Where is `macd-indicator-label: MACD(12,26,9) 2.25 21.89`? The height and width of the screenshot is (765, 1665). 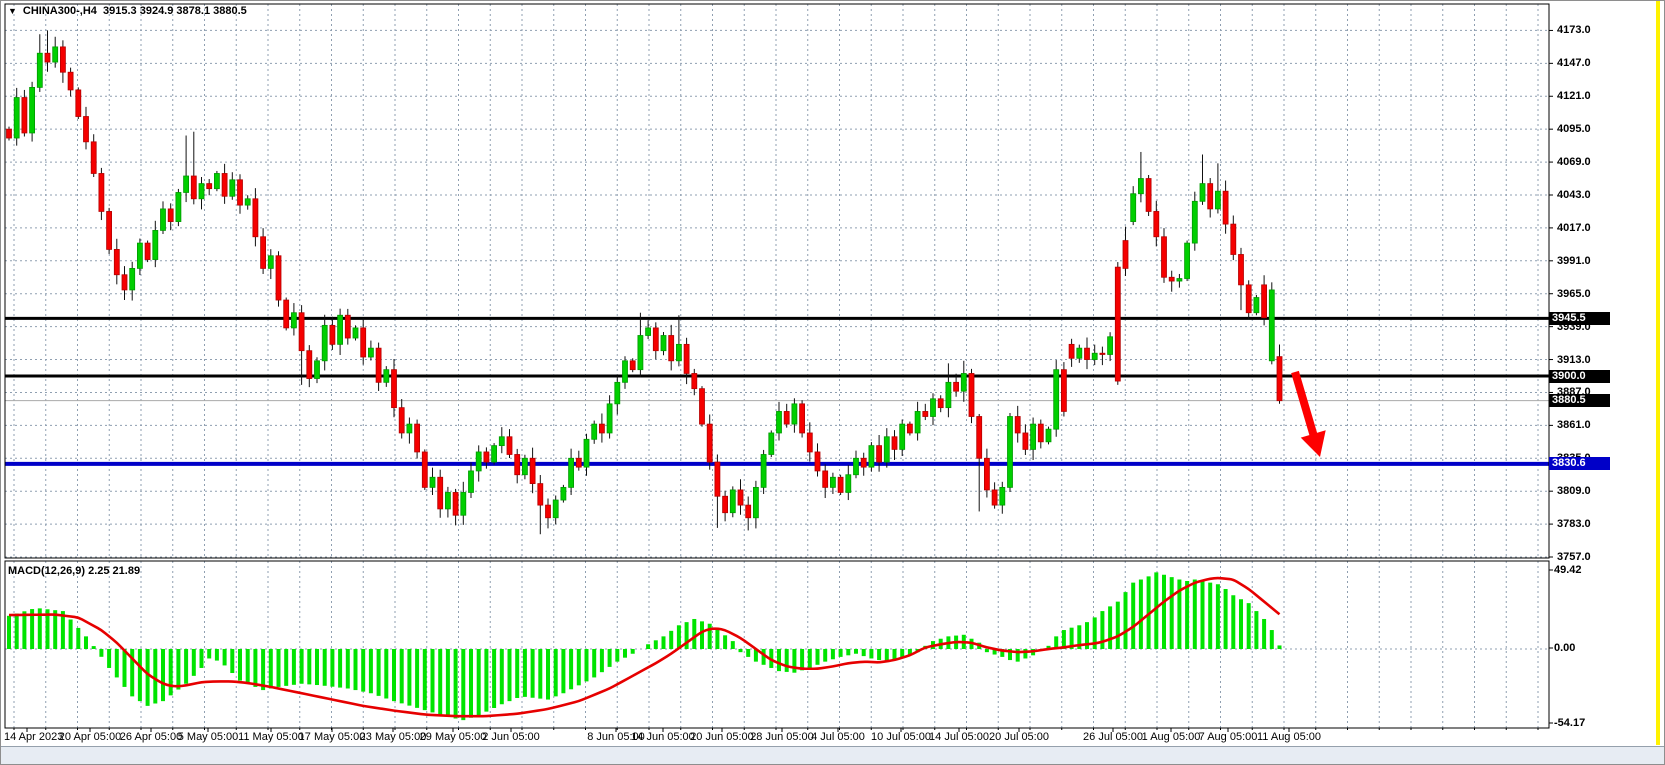
macd-indicator-label: MACD(12,26,9) 2.25 21.89 is located at coordinates (74, 571).